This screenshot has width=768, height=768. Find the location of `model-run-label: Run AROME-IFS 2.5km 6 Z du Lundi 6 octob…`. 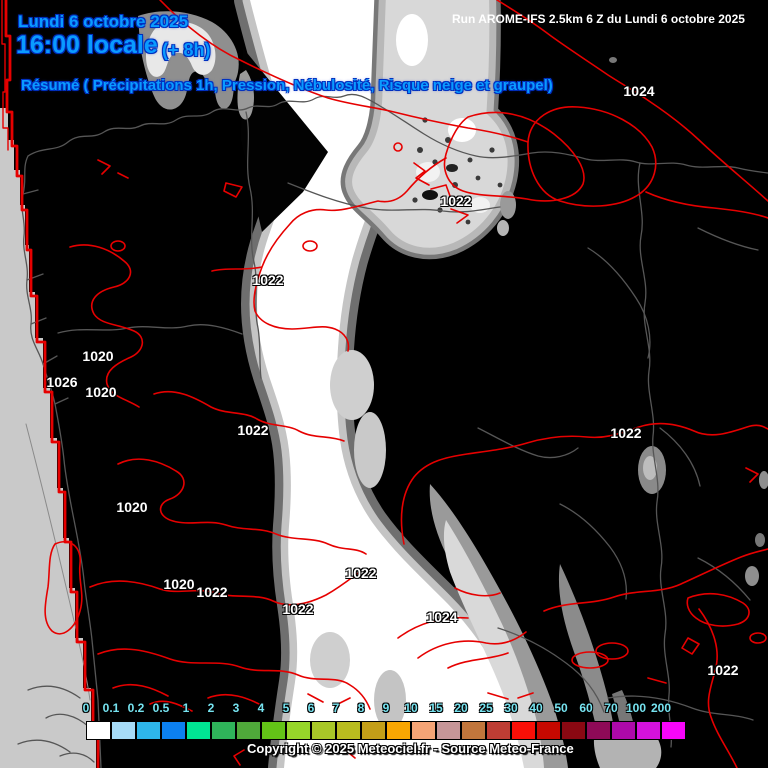

model-run-label: Run AROME-IFS 2.5km 6 Z du Lundi 6 octob… is located at coordinates (598, 19).